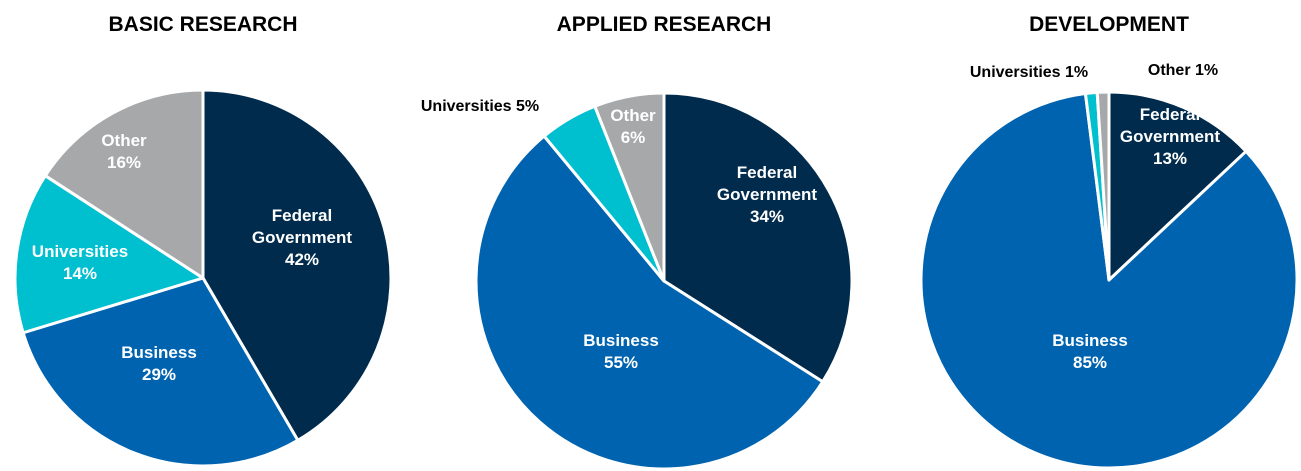 The height and width of the screenshot is (471, 1301). I want to click on pie-slice-universities, so click(109, 254).